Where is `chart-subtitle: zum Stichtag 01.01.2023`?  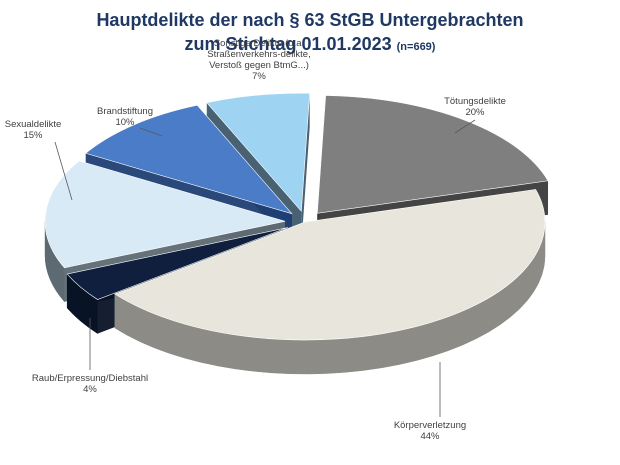
chart-subtitle: zum Stichtag 01.01.2023 is located at coordinates (288, 44).